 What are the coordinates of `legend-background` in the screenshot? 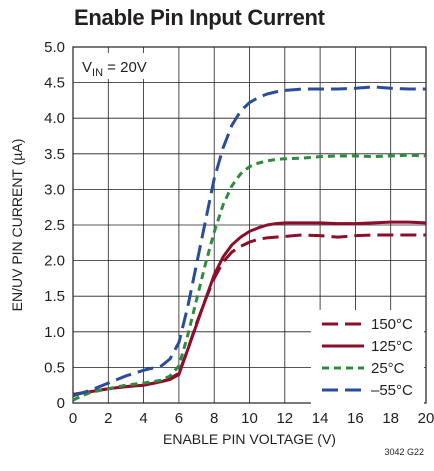 It's located at (367, 357).